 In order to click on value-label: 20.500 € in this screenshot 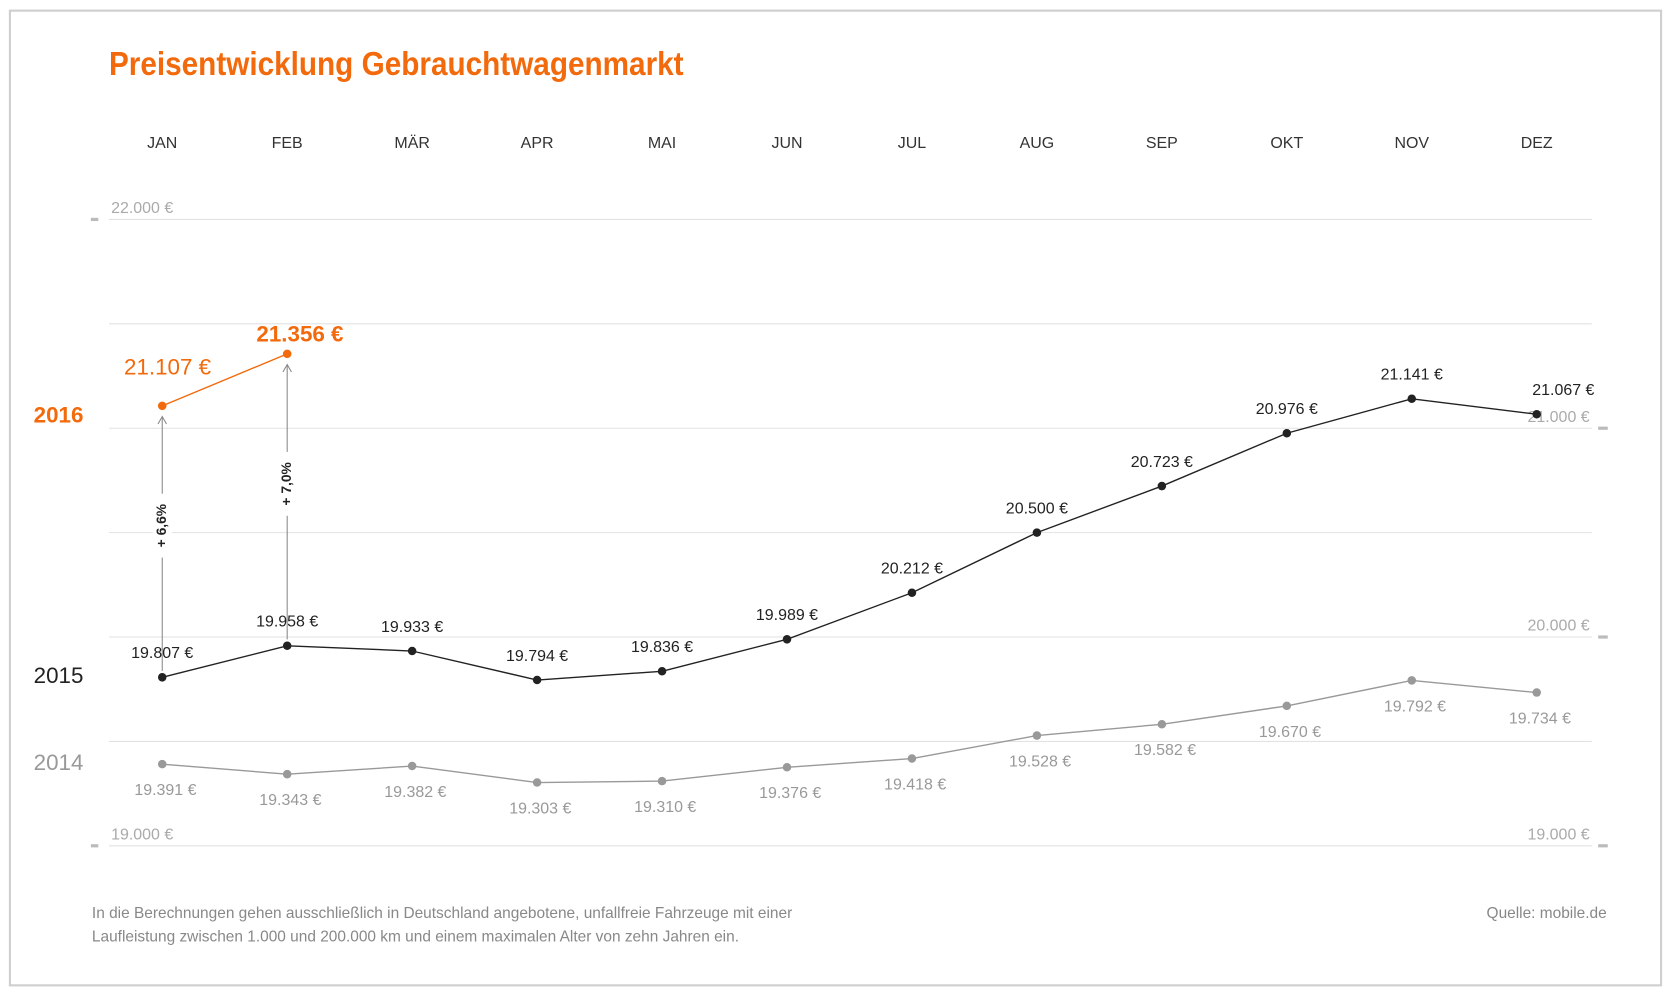, I will do `click(1037, 508)`.